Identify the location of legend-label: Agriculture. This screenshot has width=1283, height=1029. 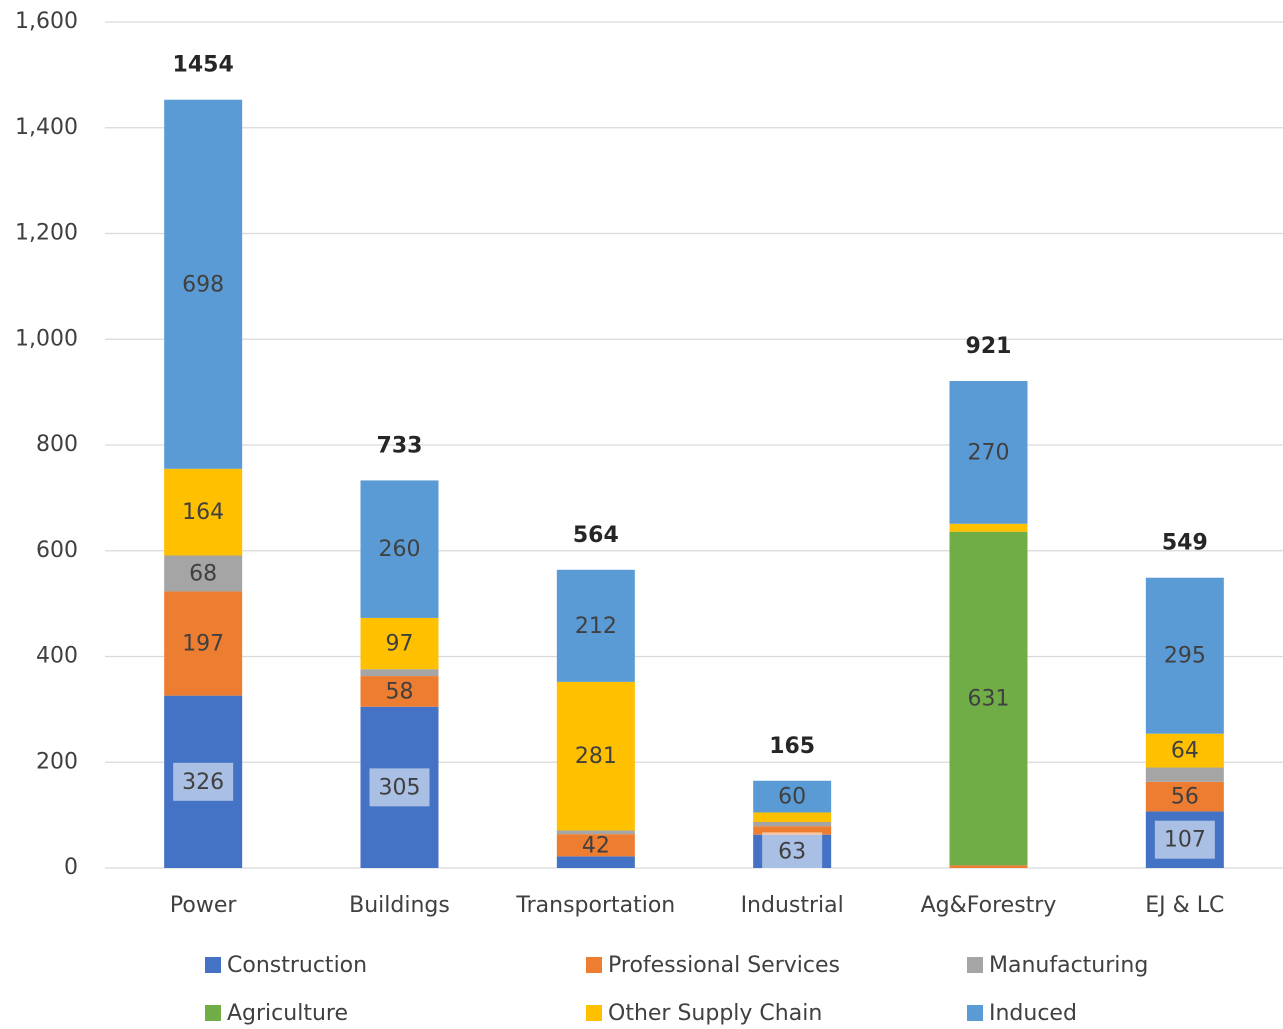
(287, 1013).